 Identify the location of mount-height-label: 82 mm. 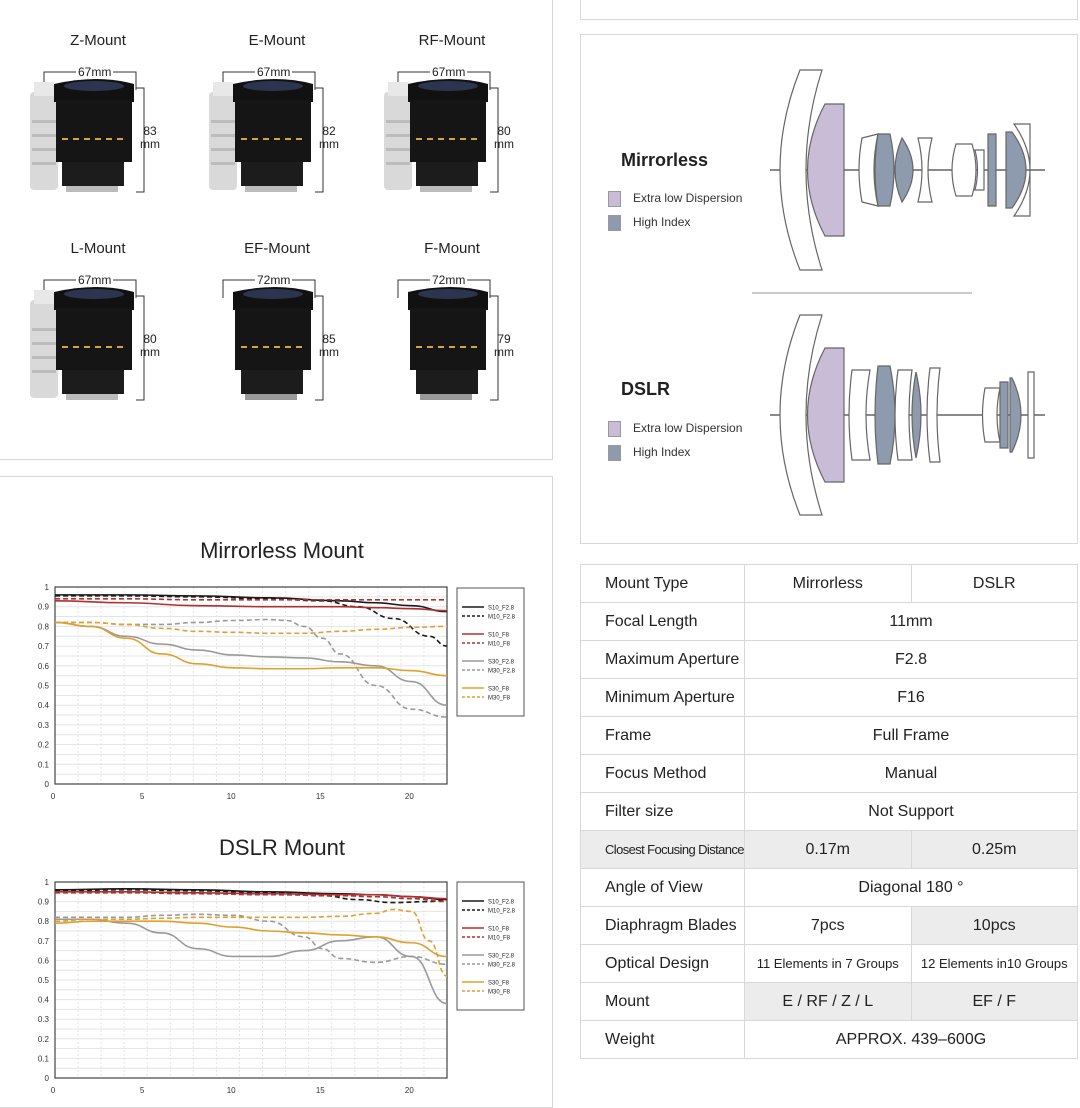
(329, 138).